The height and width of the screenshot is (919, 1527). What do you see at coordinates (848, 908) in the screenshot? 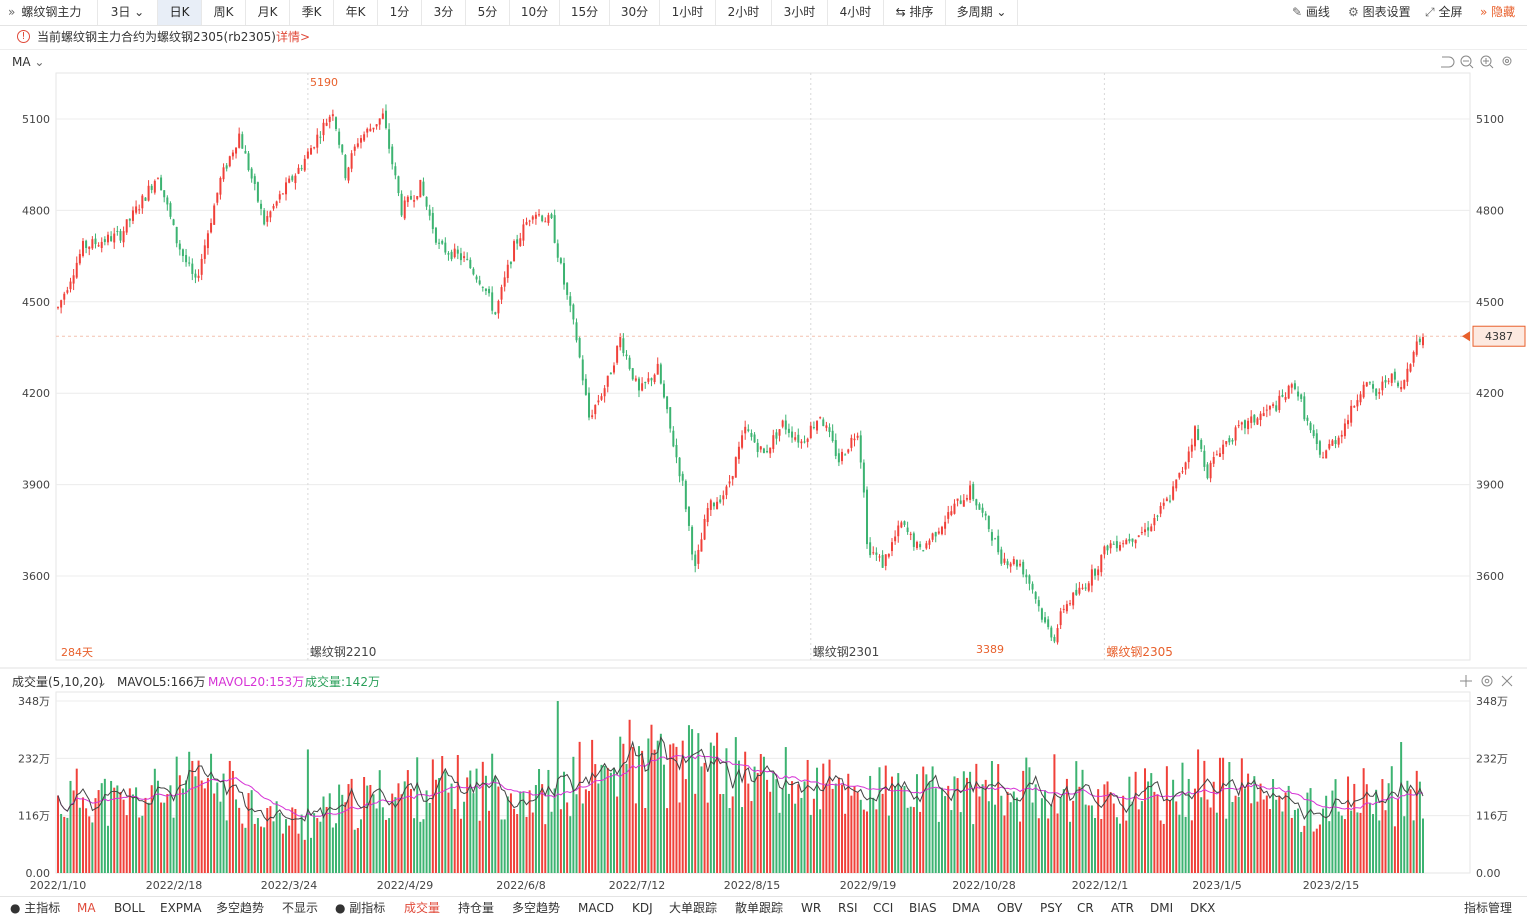
I see `sub-indicator-8: RSI` at bounding box center [848, 908].